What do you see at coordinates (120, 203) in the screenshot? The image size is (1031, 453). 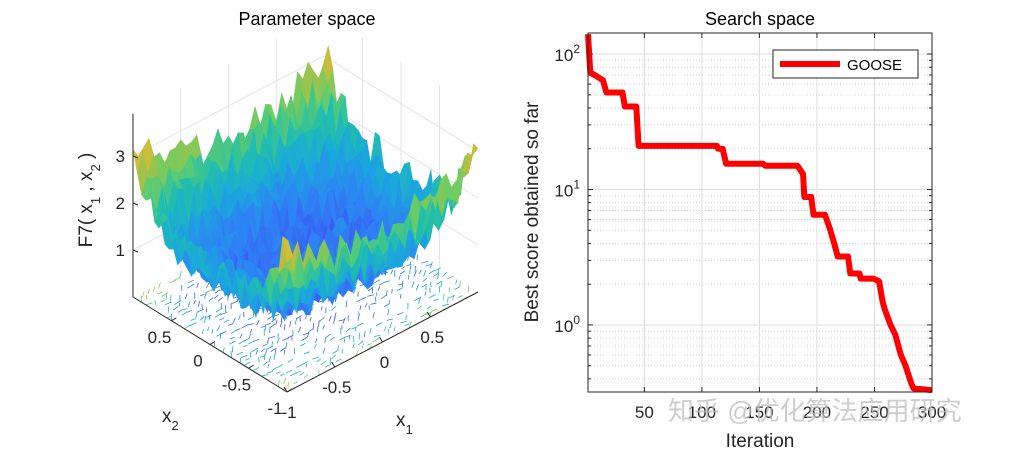 I see `z-tick-label: 2` at bounding box center [120, 203].